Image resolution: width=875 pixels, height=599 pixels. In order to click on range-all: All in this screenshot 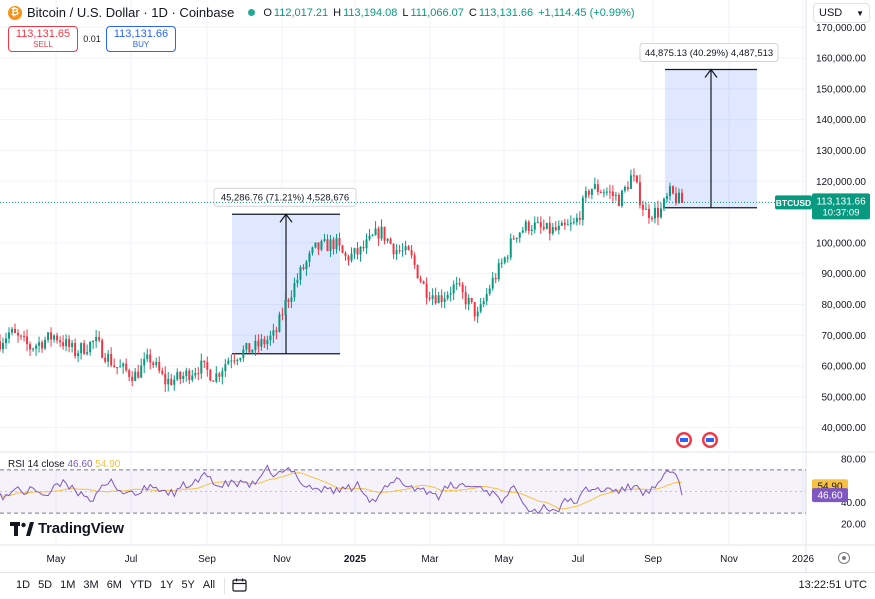, I will do `click(209, 585)`.